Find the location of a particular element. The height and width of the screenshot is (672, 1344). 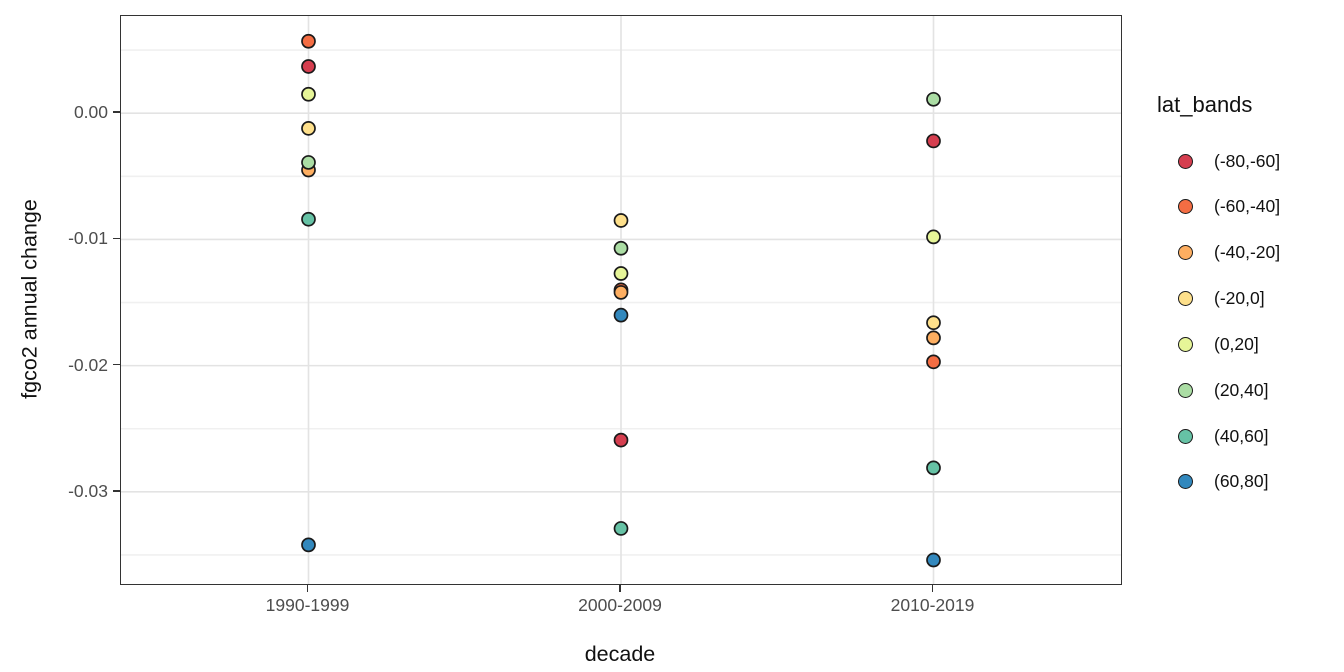

legend-item: (20,40] is located at coordinates (1212, 390).